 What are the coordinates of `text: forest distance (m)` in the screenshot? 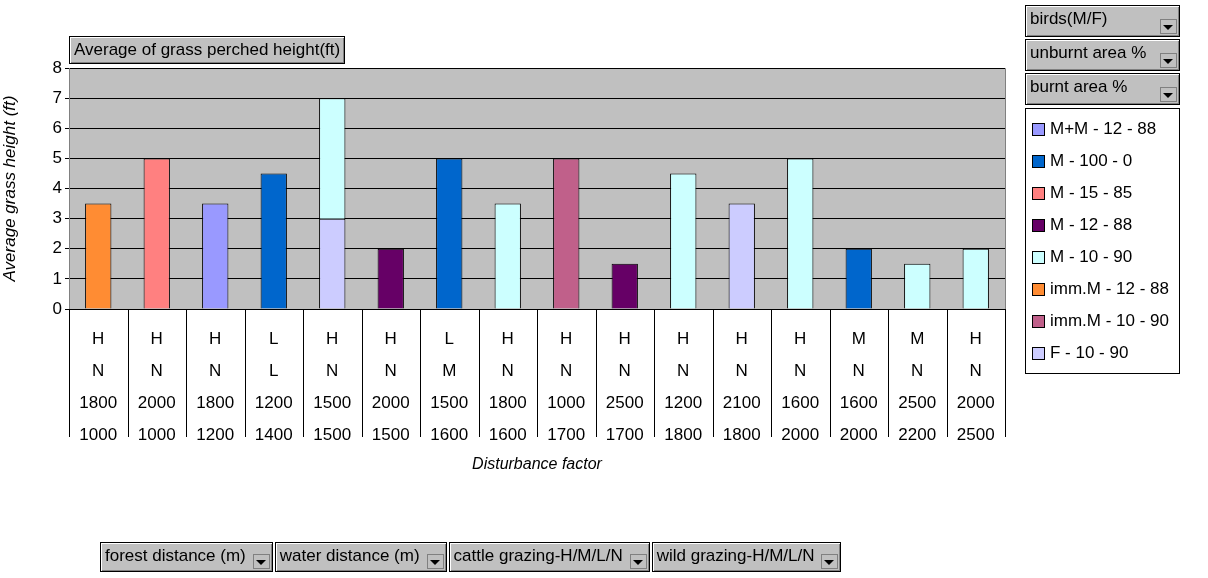 It's located at (186, 557).